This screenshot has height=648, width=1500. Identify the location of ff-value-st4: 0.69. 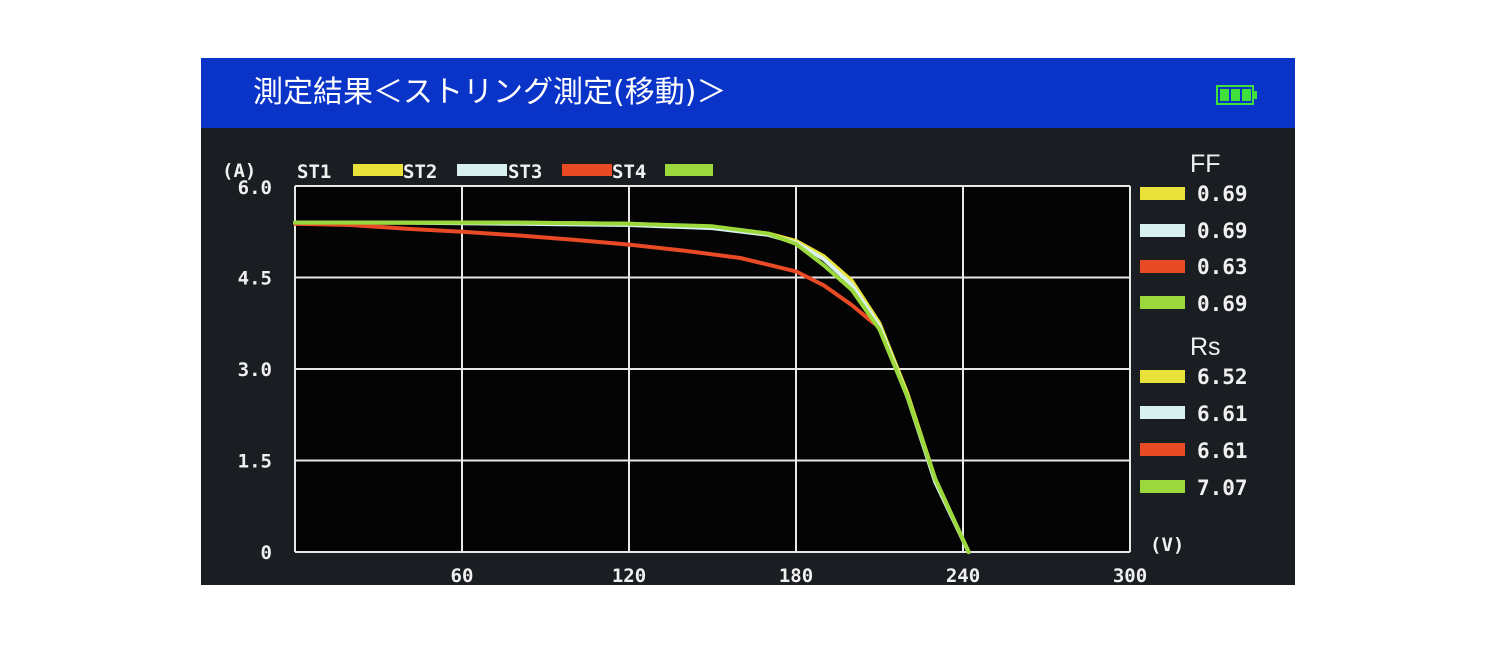
(1222, 304).